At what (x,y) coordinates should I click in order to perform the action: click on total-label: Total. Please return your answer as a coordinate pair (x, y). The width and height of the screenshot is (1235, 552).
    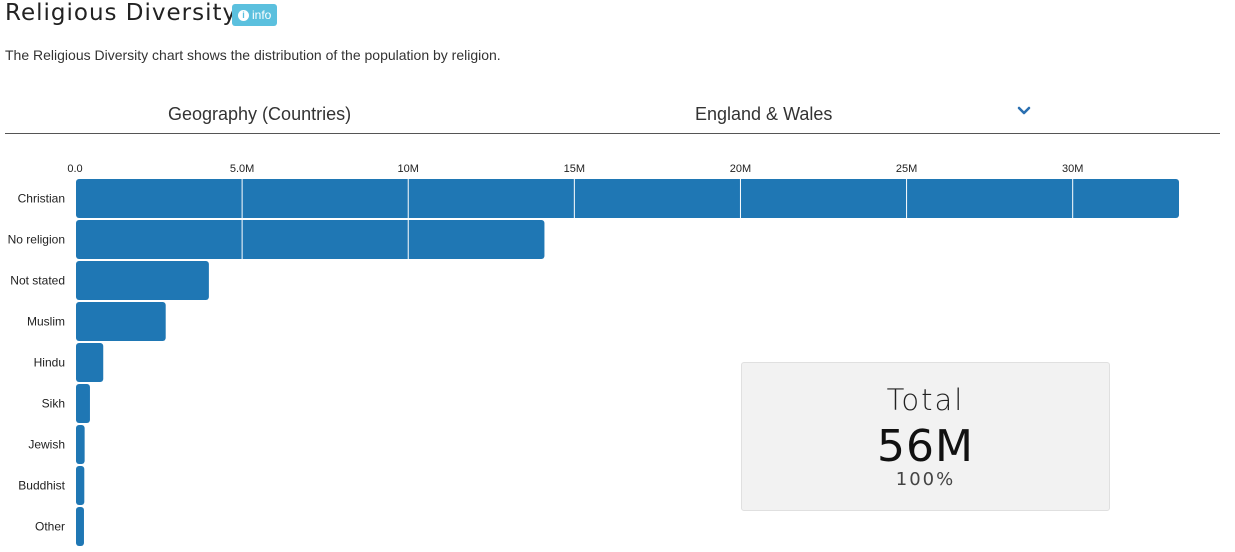
    Looking at the image, I should click on (925, 400).